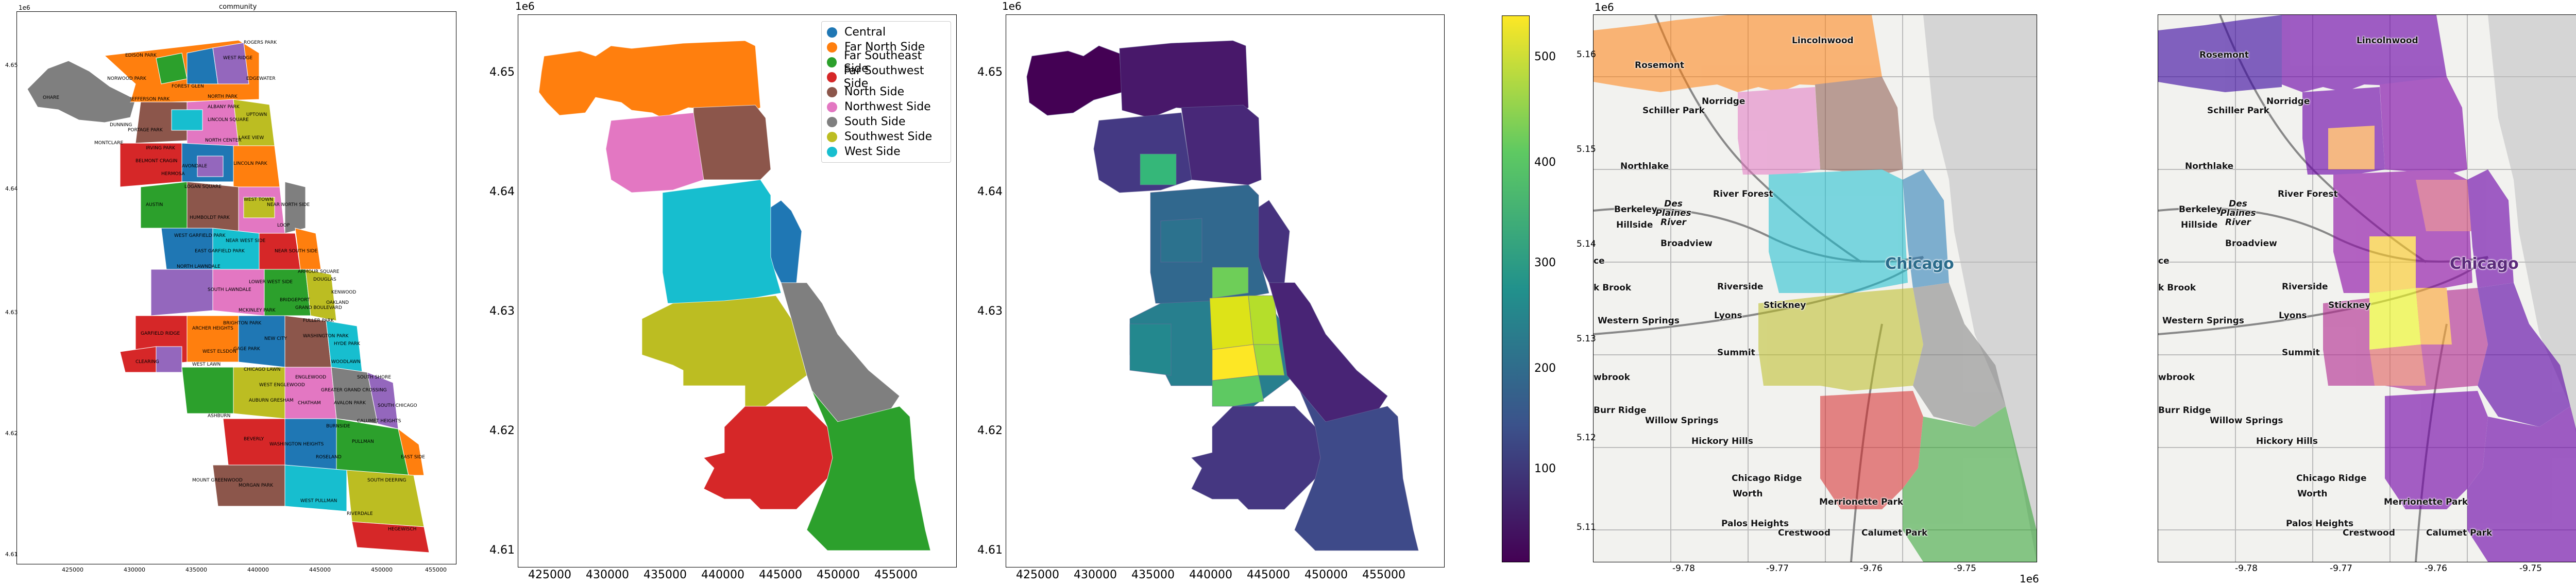 This screenshot has width=2576, height=585. What do you see at coordinates (2203, 321) in the screenshot?
I see `place-label: Western Springs` at bounding box center [2203, 321].